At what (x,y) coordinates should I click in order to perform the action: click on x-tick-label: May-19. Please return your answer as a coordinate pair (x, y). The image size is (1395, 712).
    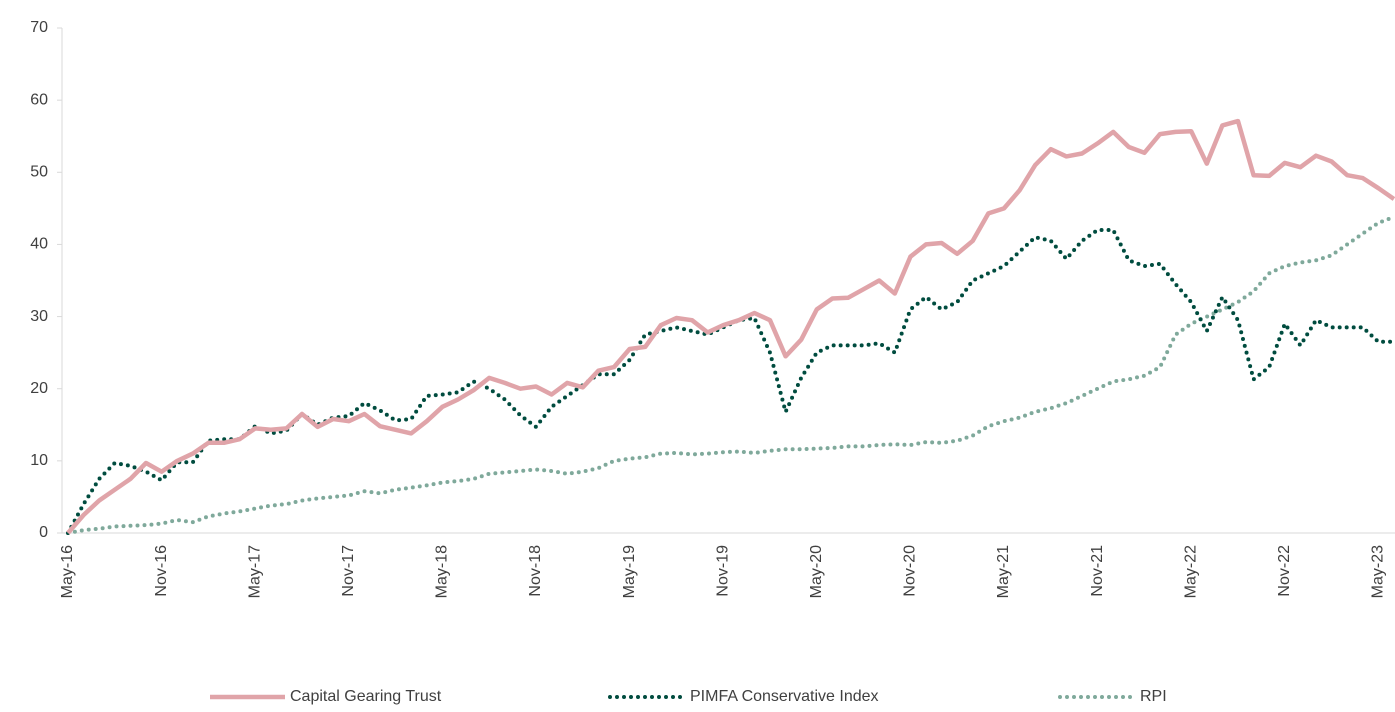
    Looking at the image, I should click on (629, 571).